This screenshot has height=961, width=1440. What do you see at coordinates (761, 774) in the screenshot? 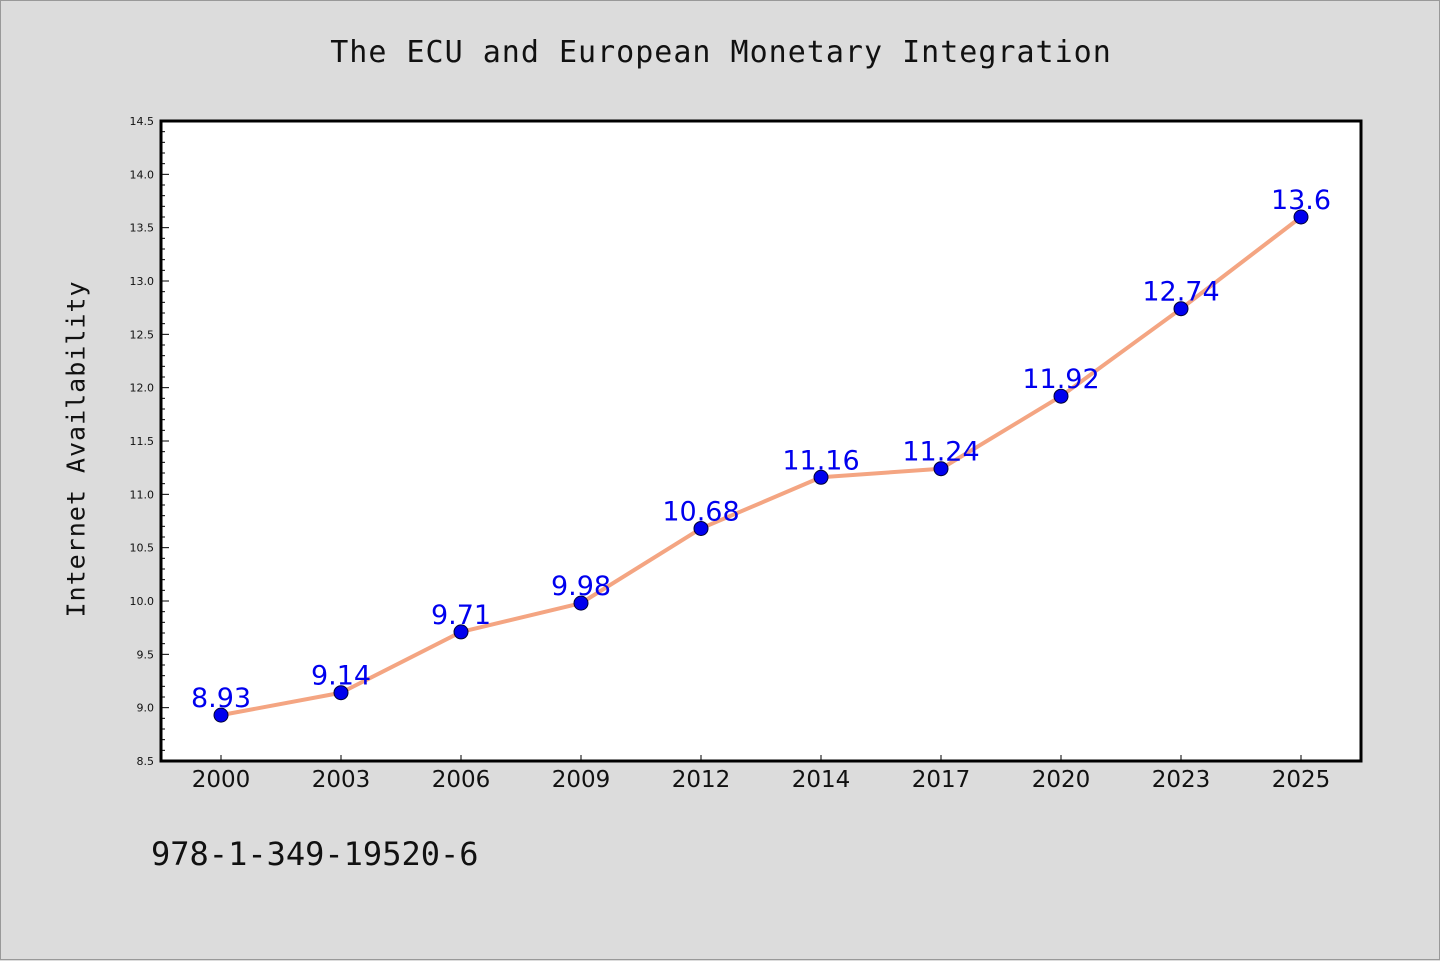
I see `x-axis-ticks: 2000 2003 2006 2009 2012 2014 2017 2020 2023 2025` at bounding box center [761, 774].